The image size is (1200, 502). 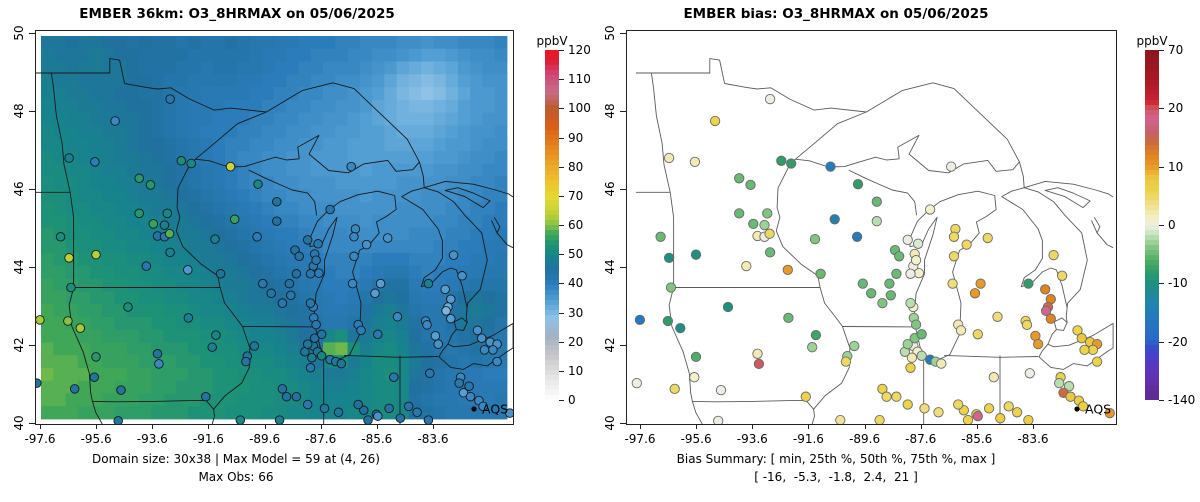 I want to click on bias-colorbar, so click(x=1152, y=225).